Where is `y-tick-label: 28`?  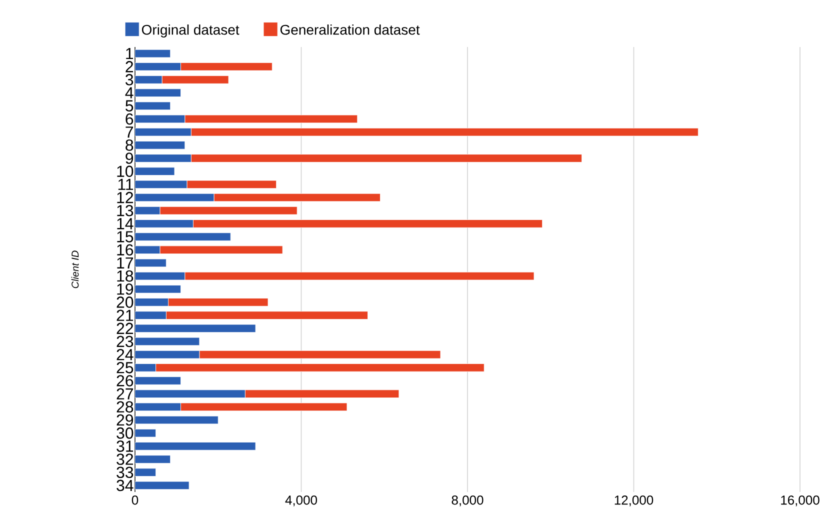 y-tick-label: 28 is located at coordinates (125, 407).